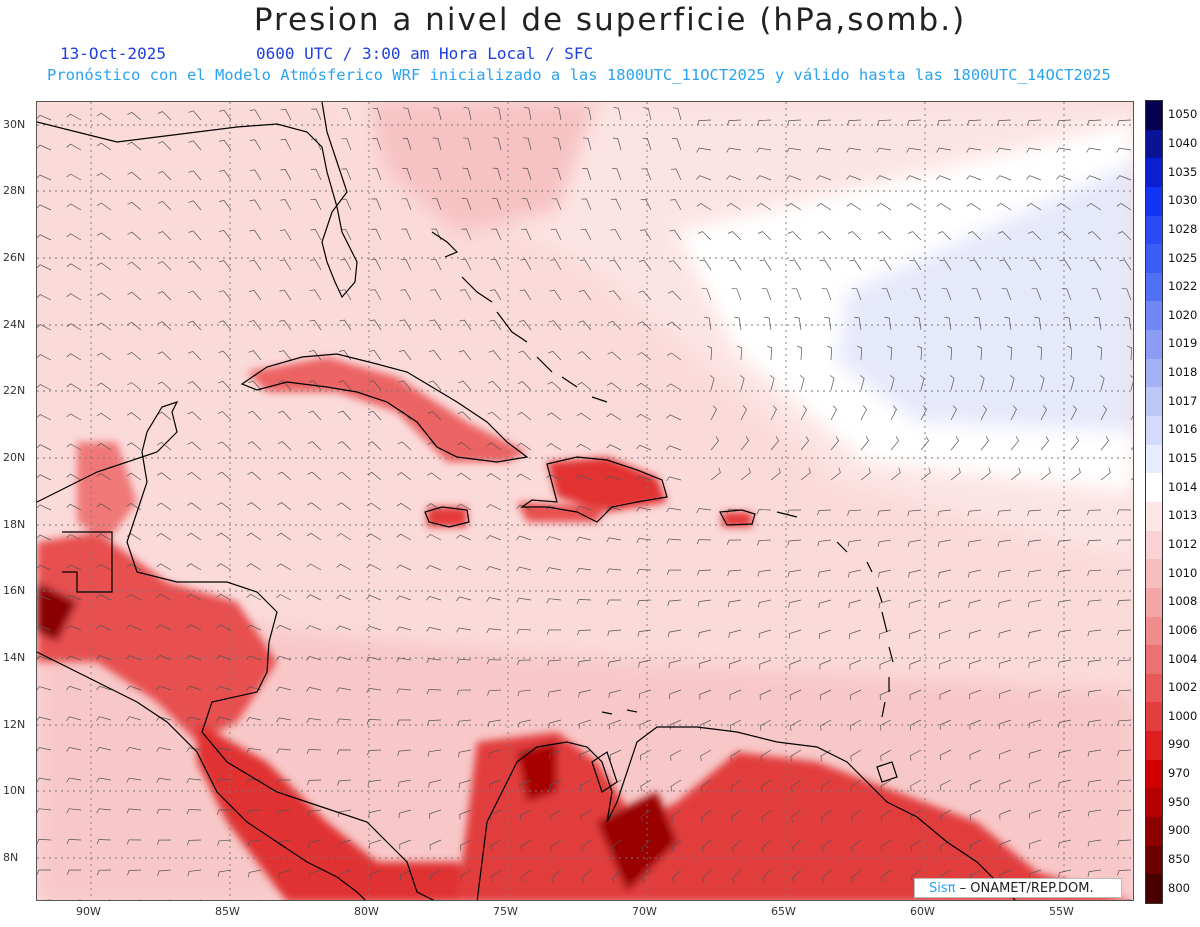  I want to click on lon-label-75w: 75W, so click(505, 911).